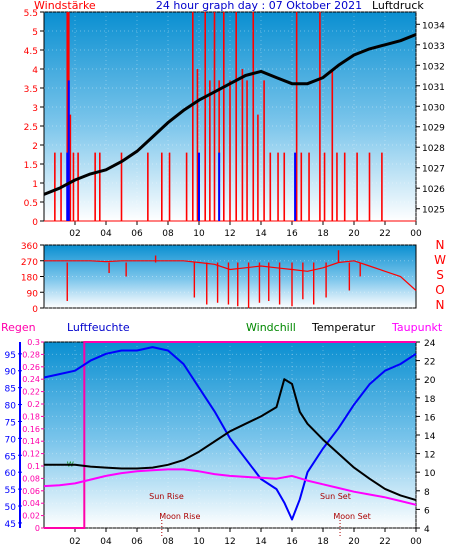  Describe the element at coordinates (166, 496) in the screenshot. I see `sun-rise-label: Sun Rise` at that location.